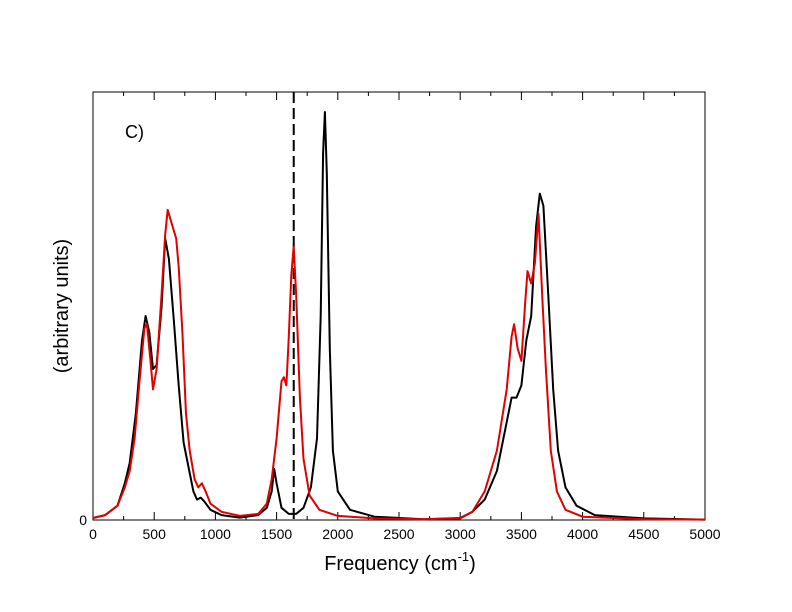  Describe the element at coordinates (582, 534) in the screenshot. I see `x-tick-label: 4000` at that location.